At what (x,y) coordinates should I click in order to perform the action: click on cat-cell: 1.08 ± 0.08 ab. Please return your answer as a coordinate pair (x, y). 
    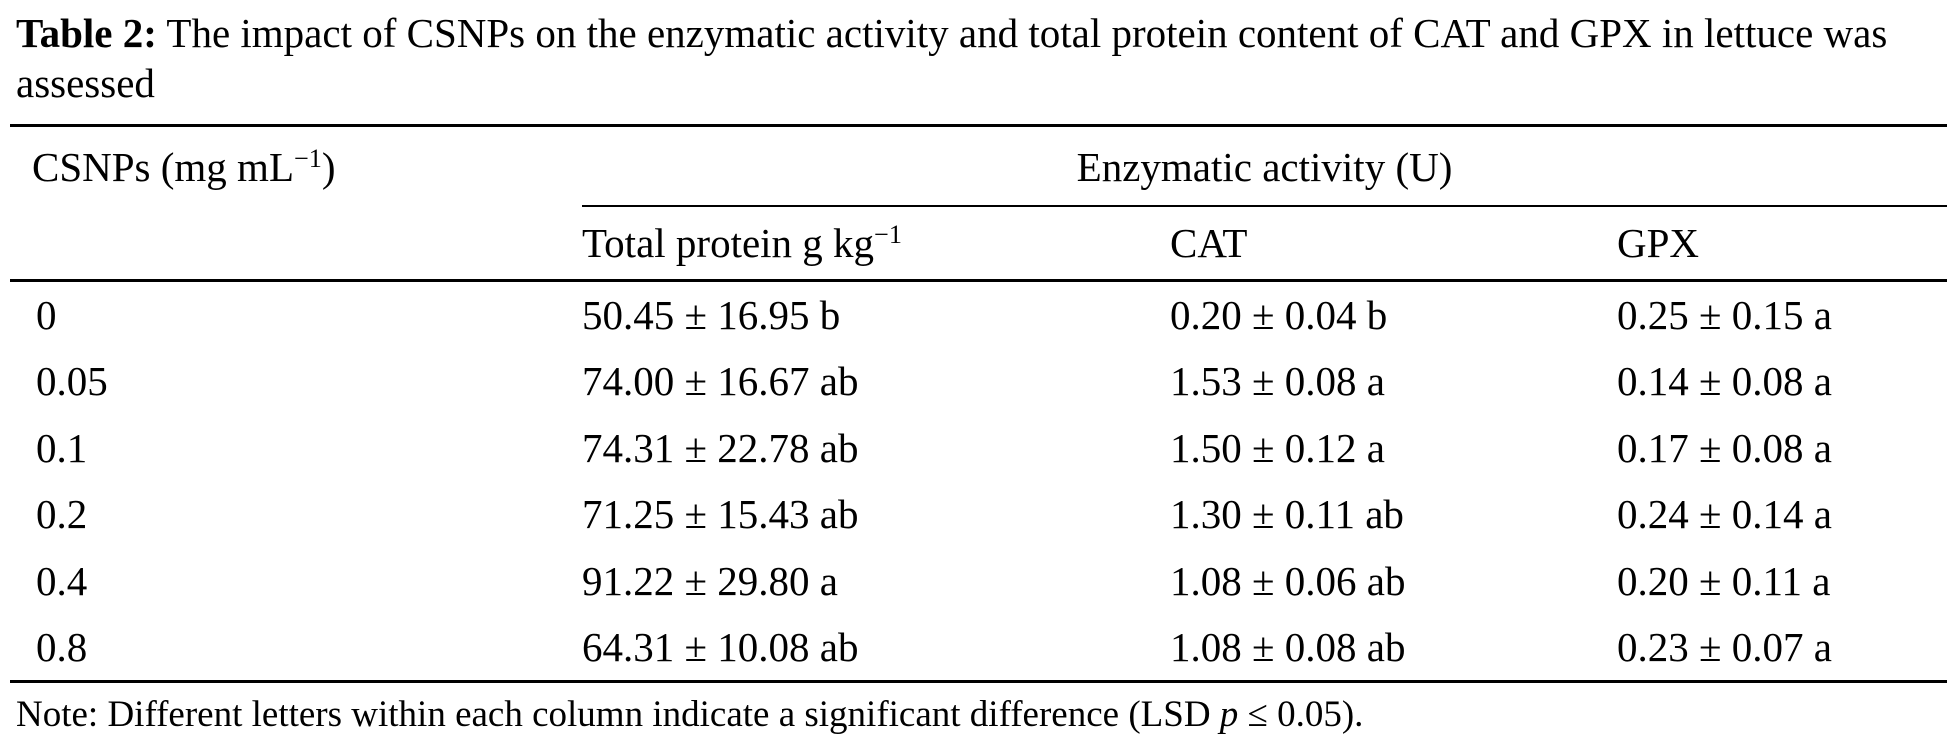
    Looking at the image, I should click on (1288, 646).